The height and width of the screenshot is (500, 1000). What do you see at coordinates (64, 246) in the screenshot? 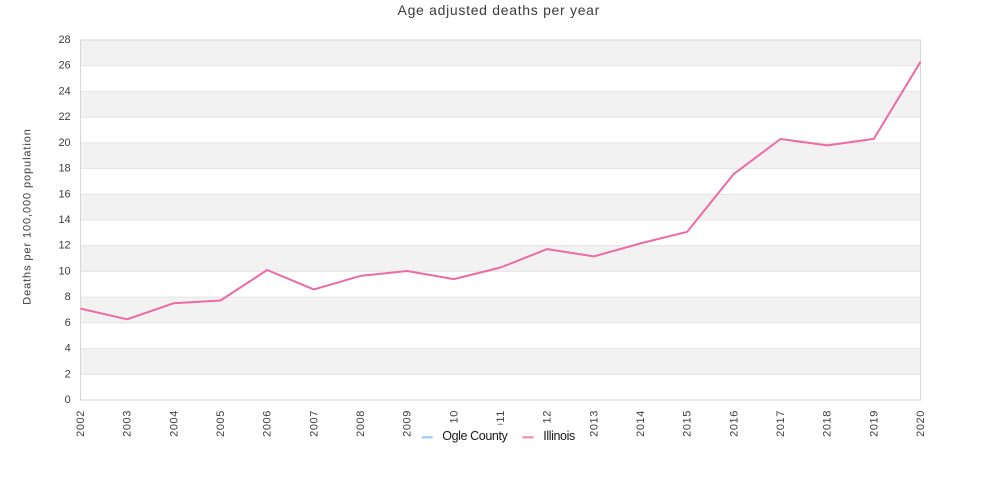
I see `svg-text: 12` at bounding box center [64, 246].